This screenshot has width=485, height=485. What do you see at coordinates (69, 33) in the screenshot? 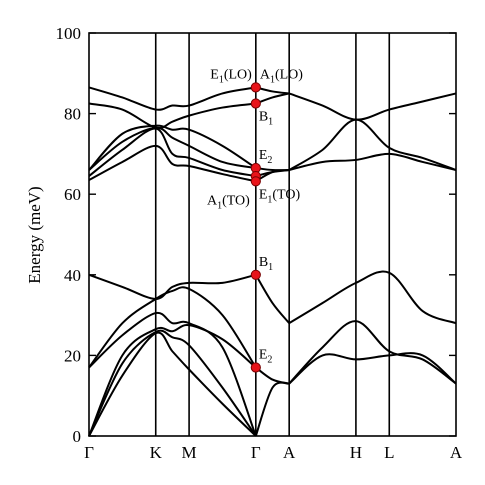
I see `y-tick-label: 100` at bounding box center [69, 33].